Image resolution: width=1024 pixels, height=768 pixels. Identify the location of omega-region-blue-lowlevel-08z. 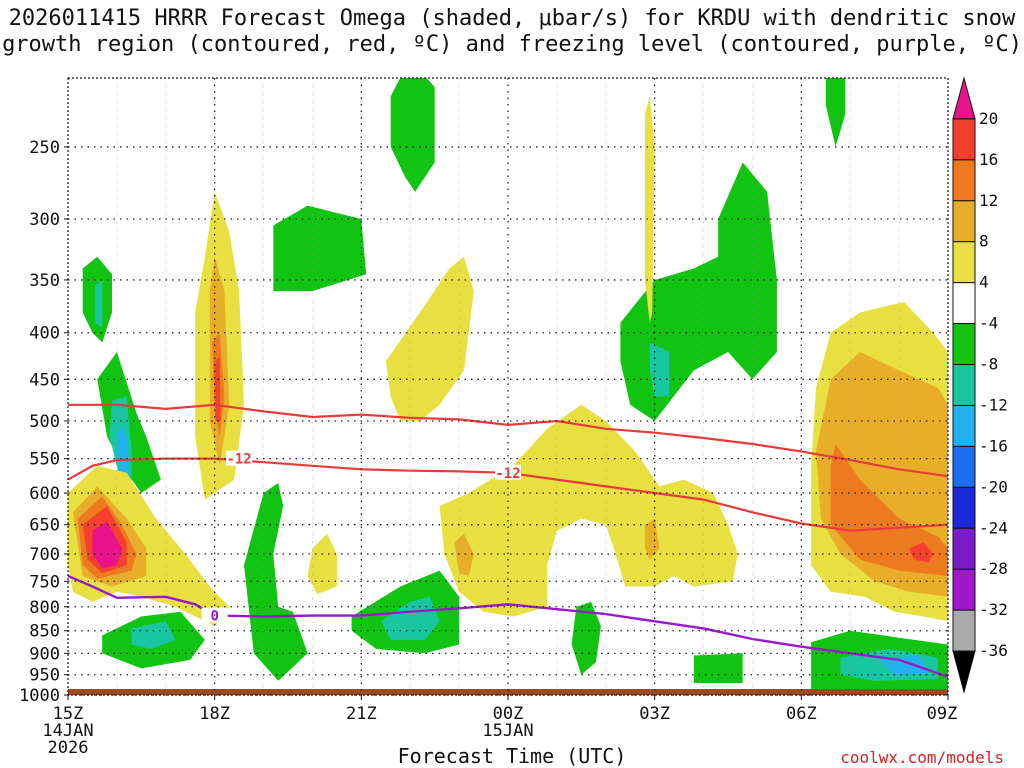
(904, 665).